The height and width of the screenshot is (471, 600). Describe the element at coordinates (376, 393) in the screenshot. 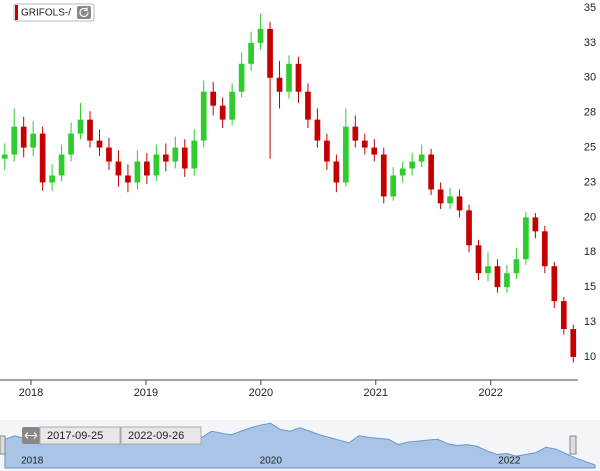

I see `x-tick-label: 2021` at that location.